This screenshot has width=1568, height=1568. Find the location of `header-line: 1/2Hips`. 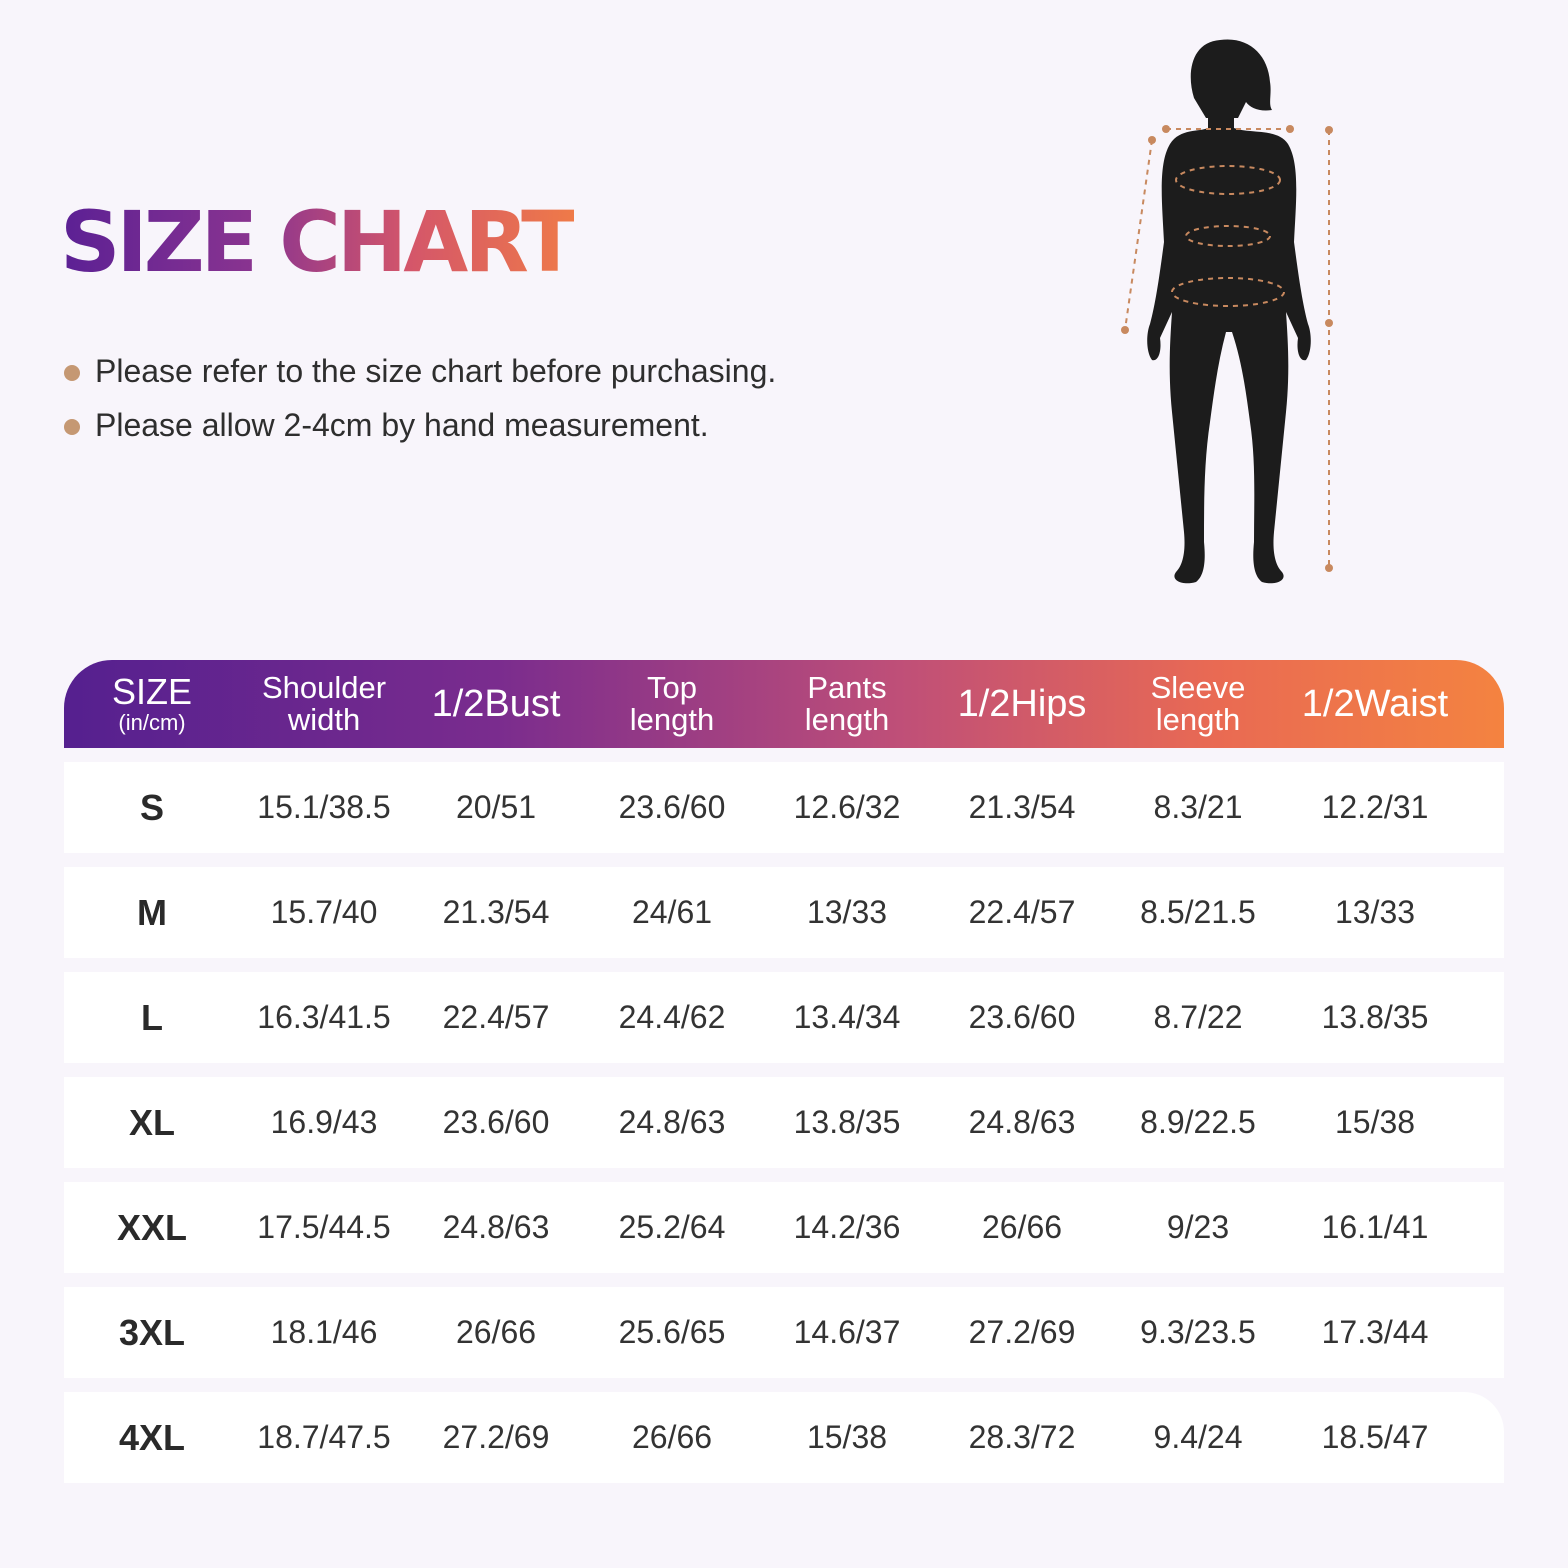

header-line: 1/2Hips is located at coordinates (1022, 704).